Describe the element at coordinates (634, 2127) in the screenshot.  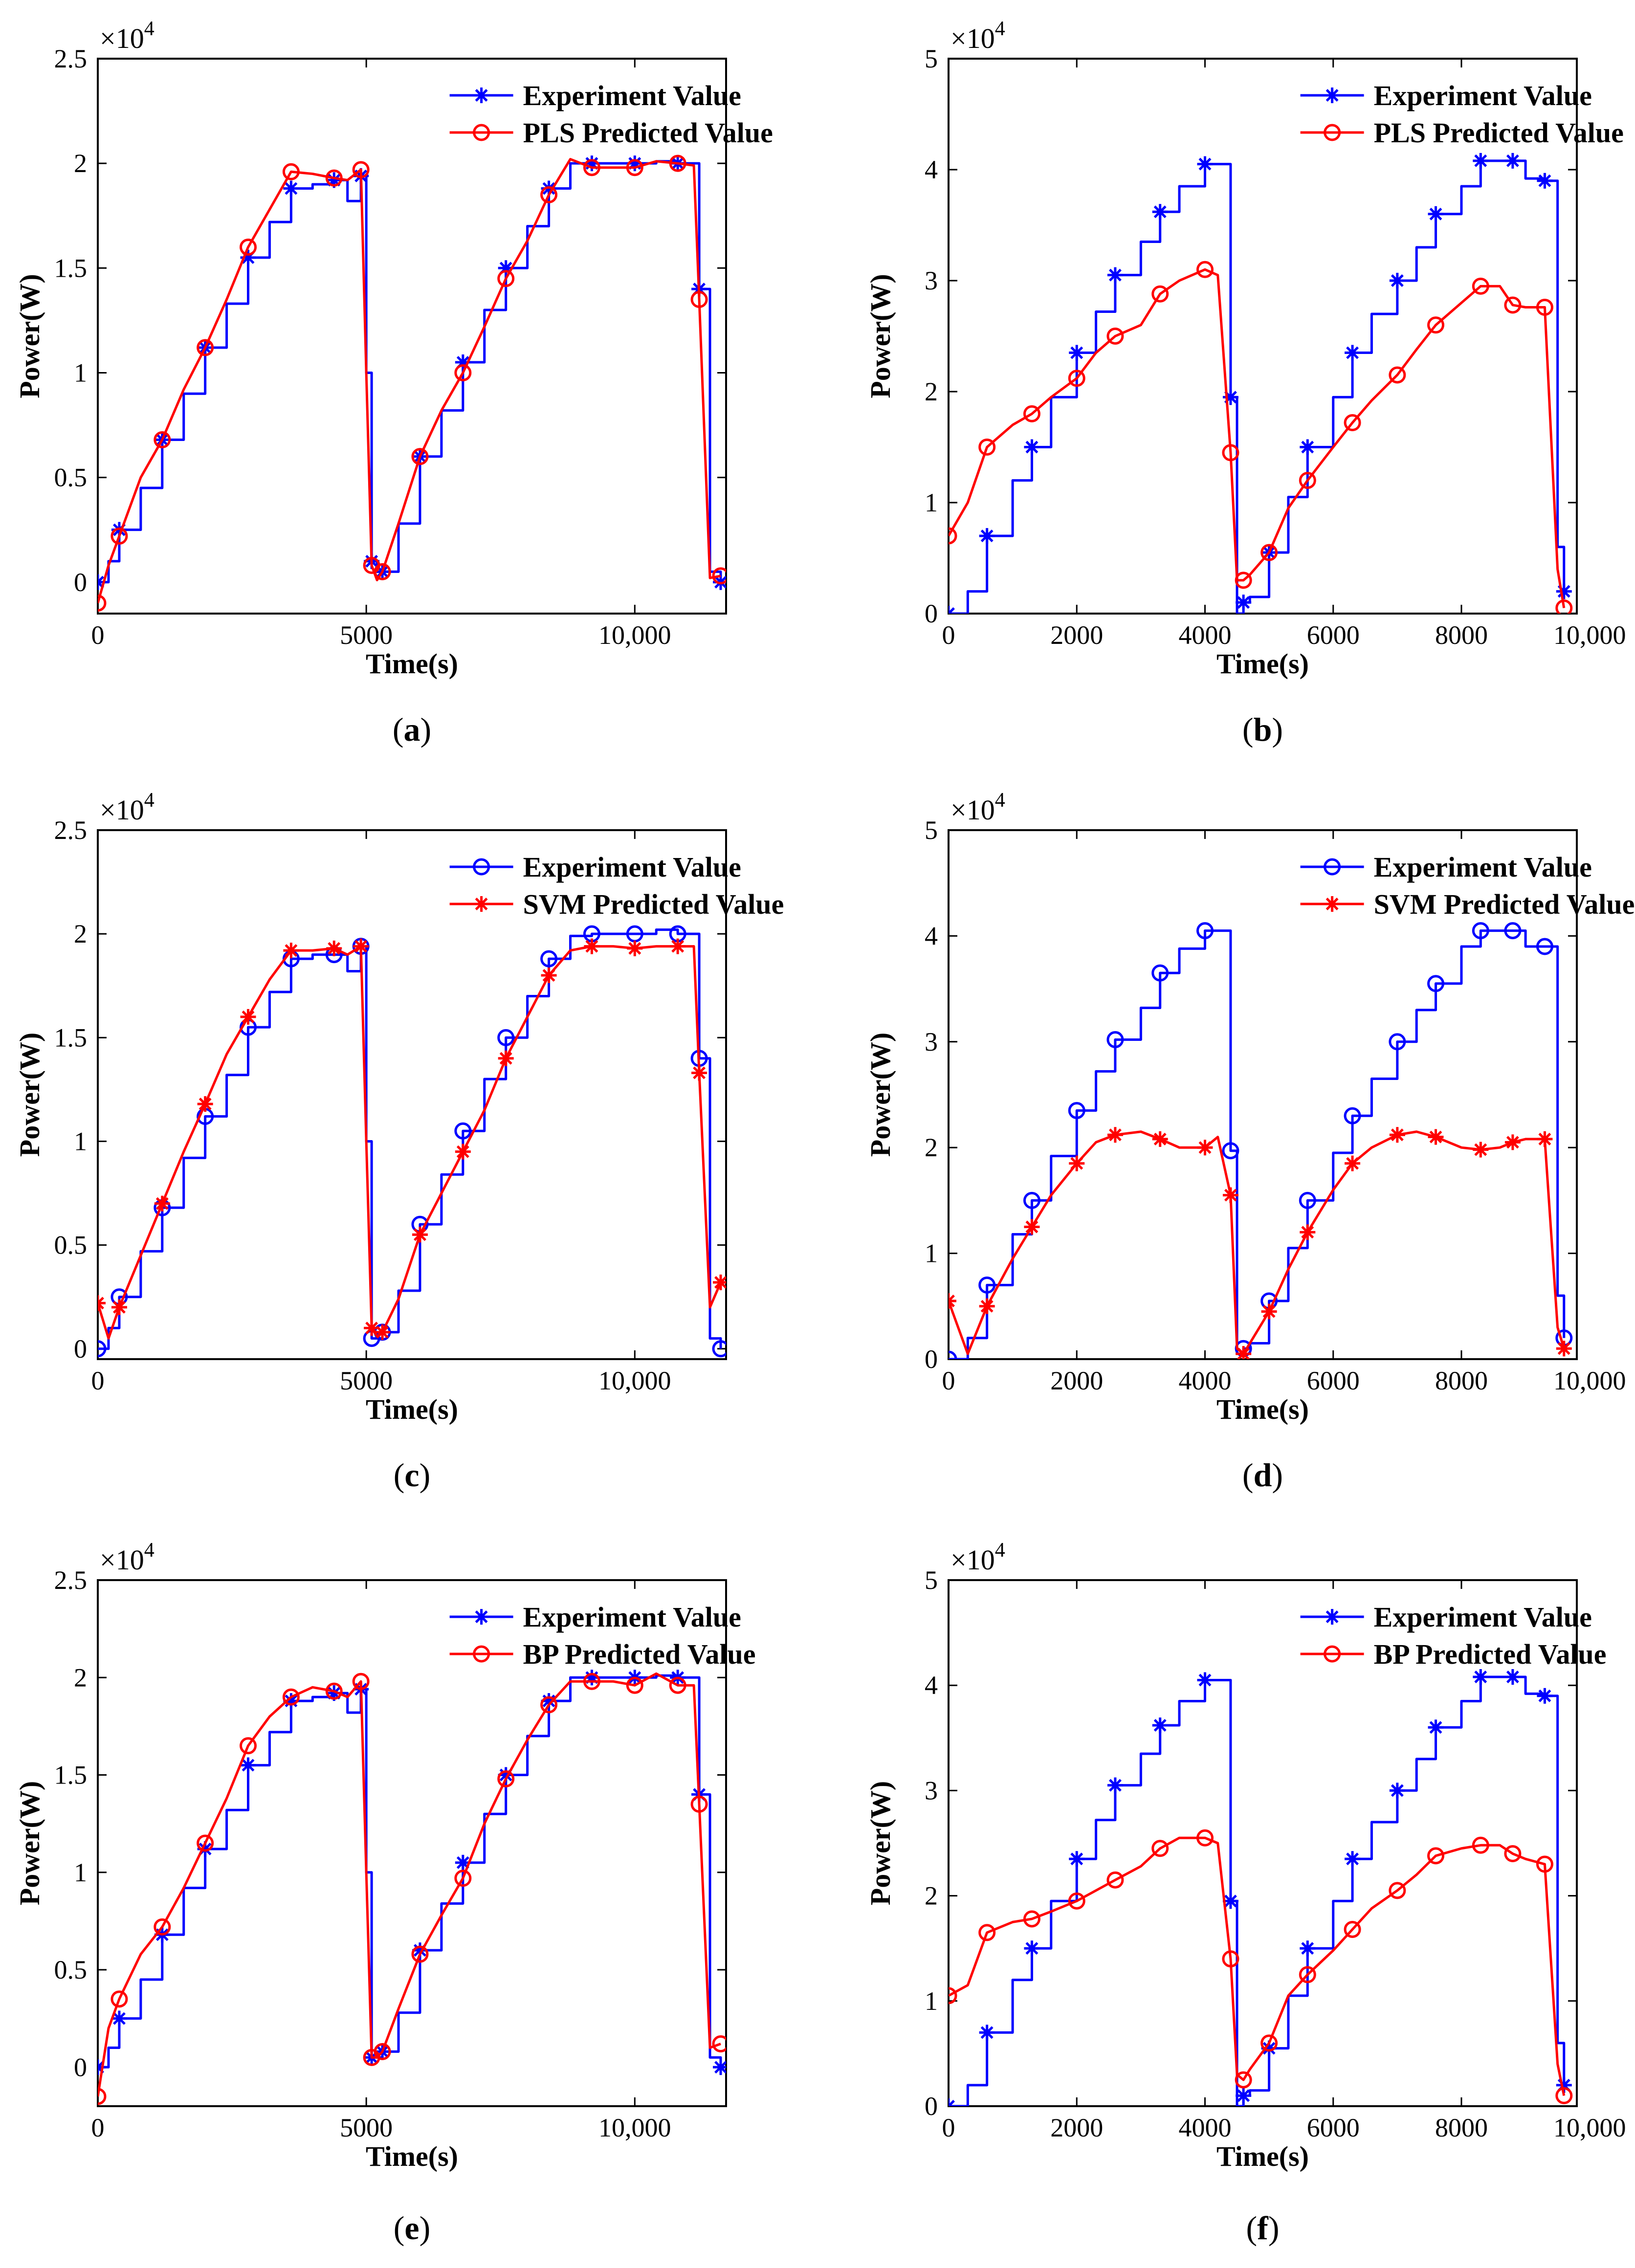
I see `x-tick-label: 10,000` at that location.